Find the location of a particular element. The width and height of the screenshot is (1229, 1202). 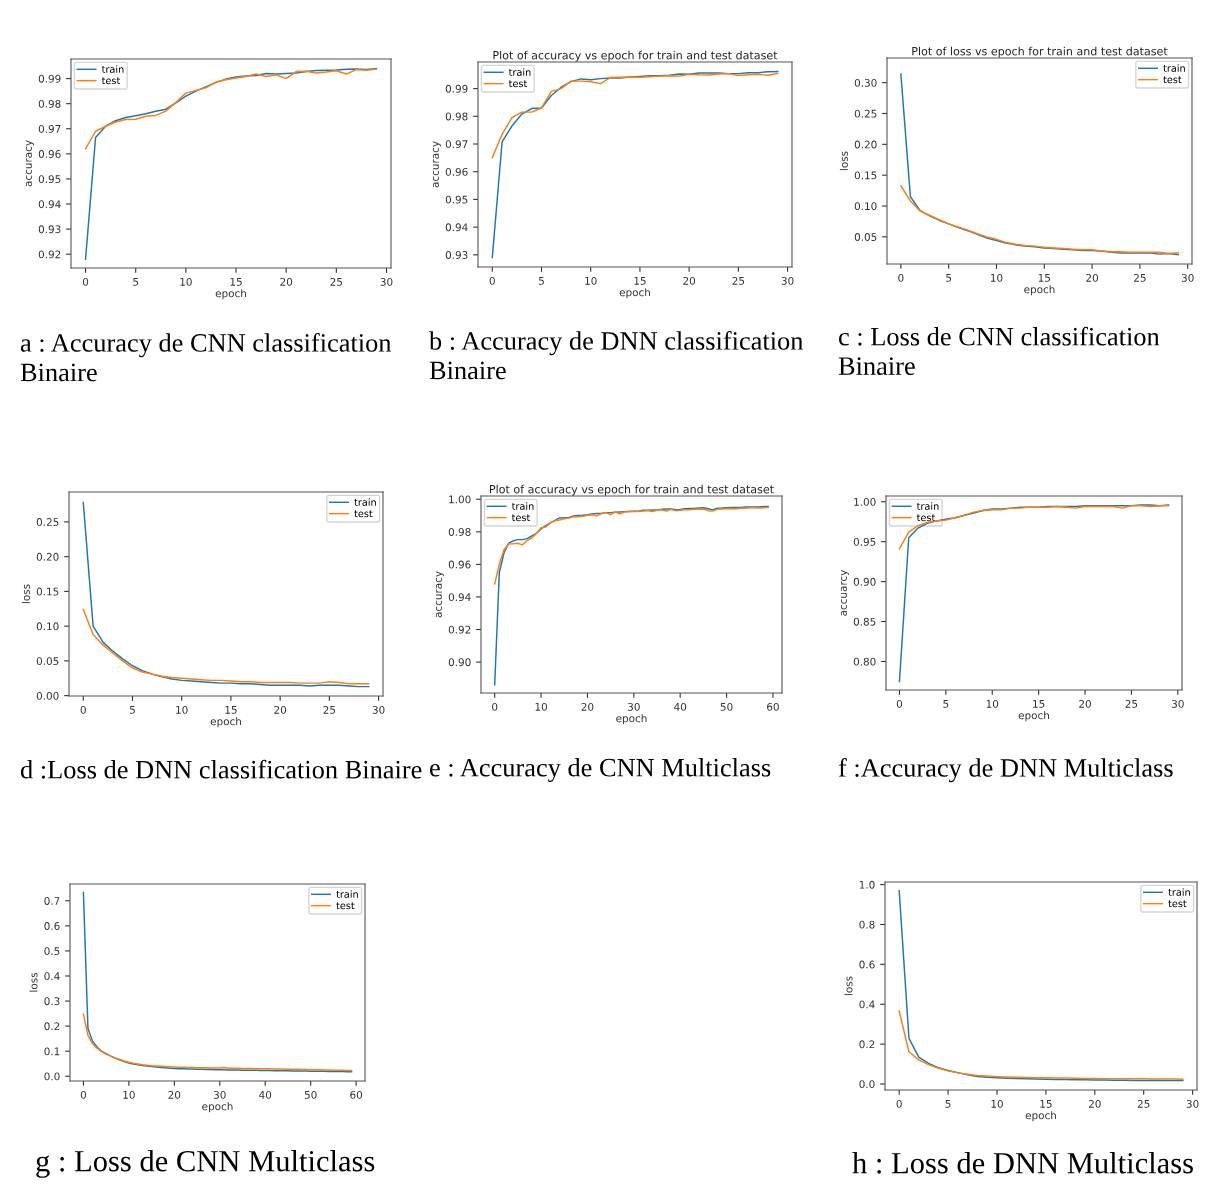

y-tick-label: 0.4 is located at coordinates (52, 976).